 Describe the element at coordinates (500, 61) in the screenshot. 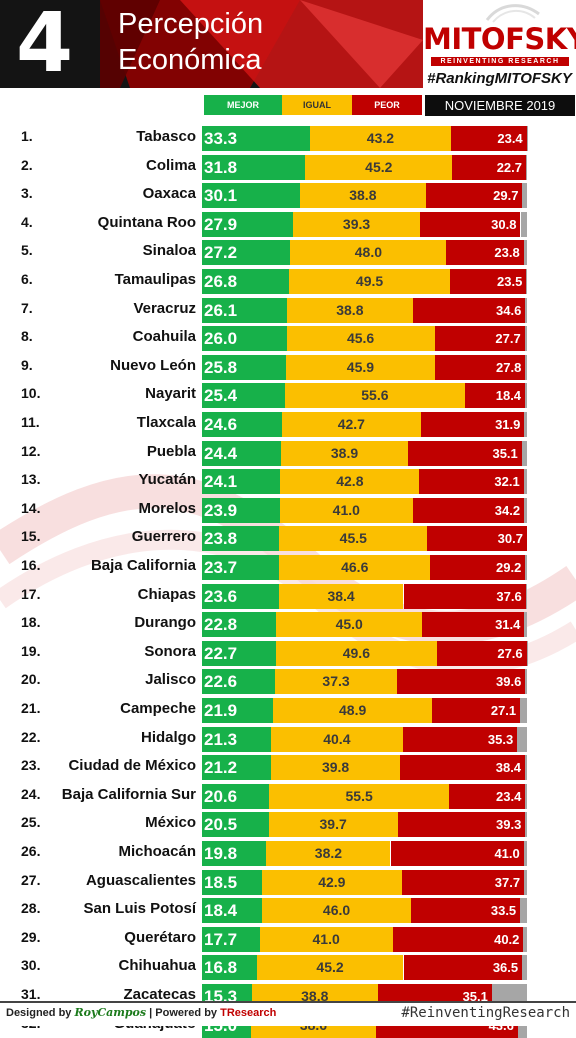

I see `brand-tagline: REINVENTING RESEARCH` at that location.